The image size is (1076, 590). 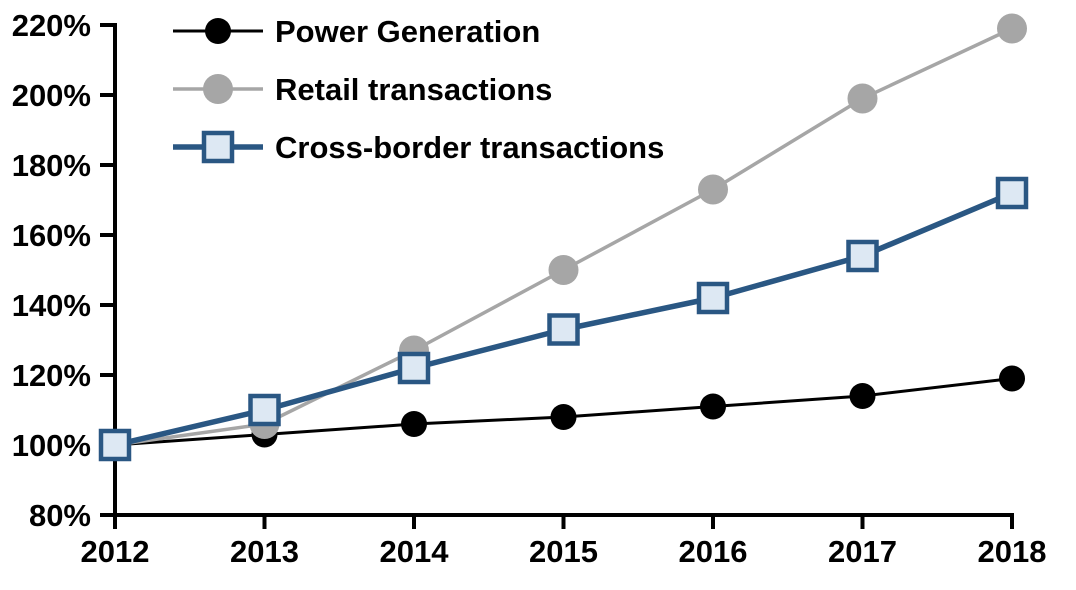 I want to click on legend-marker-square-icon, so click(x=218, y=147).